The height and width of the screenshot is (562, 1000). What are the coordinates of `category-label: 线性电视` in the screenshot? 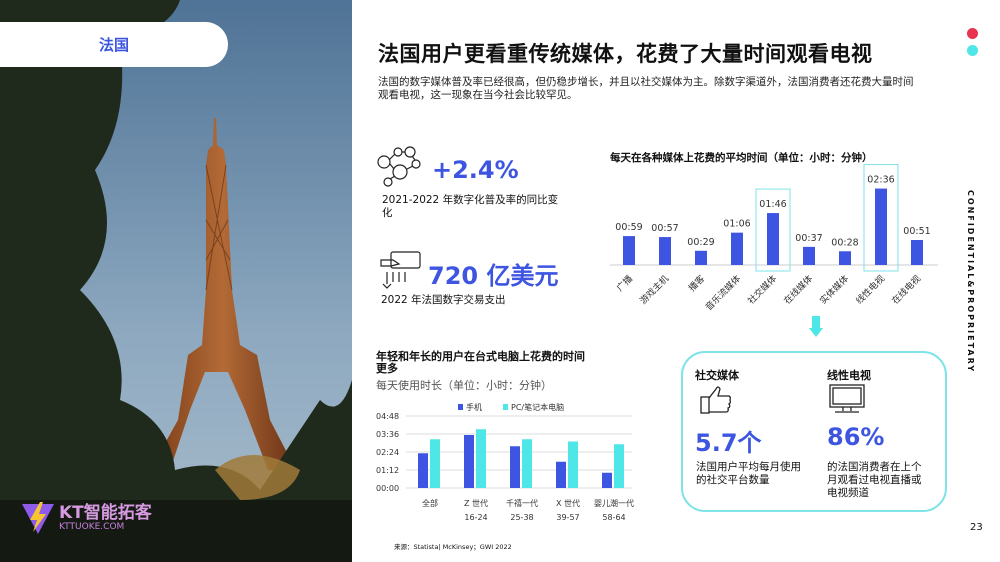 It's located at (870, 290).